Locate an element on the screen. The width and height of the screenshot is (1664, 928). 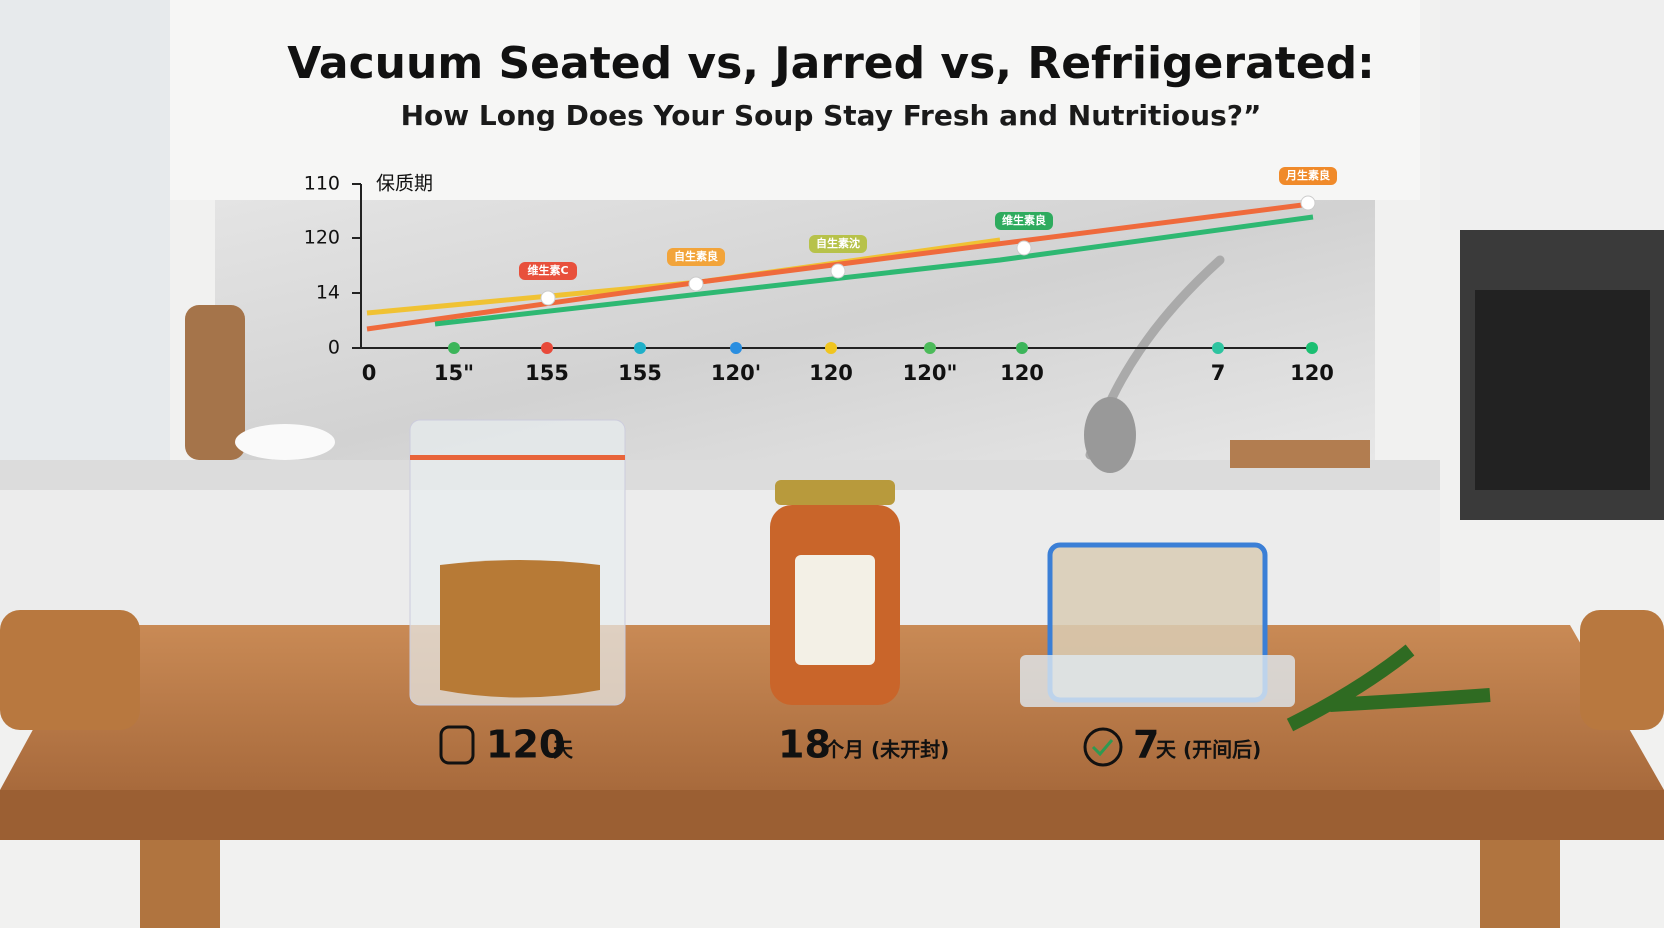
spoon-bowl is located at coordinates (1110, 435).